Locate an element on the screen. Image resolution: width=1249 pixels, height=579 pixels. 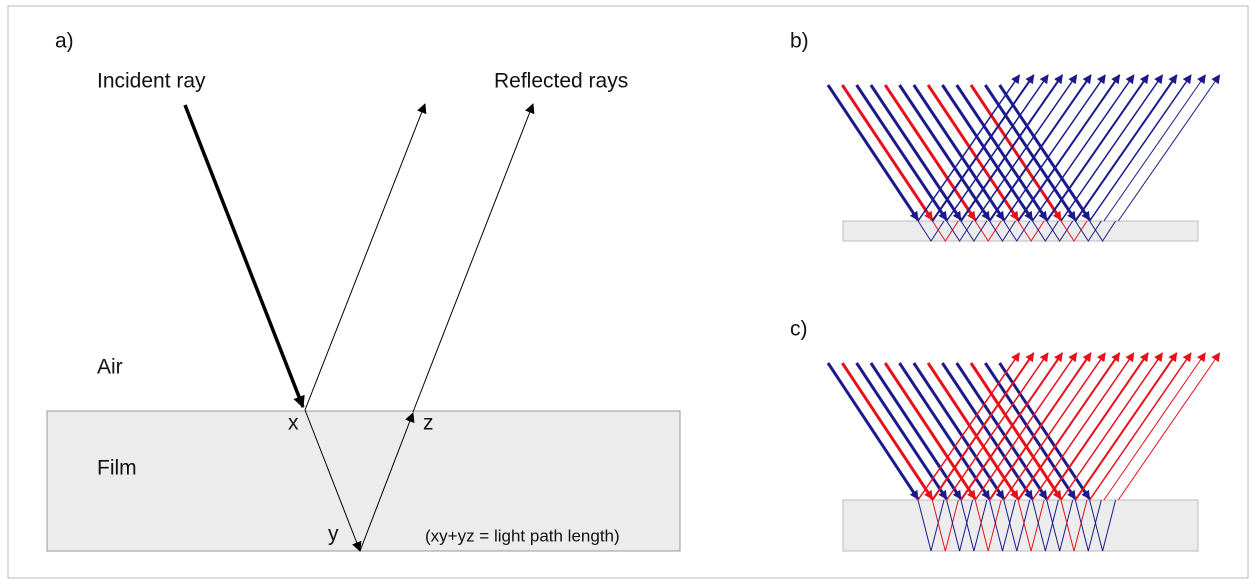
internal-ray is located at coordinates (387, 482).